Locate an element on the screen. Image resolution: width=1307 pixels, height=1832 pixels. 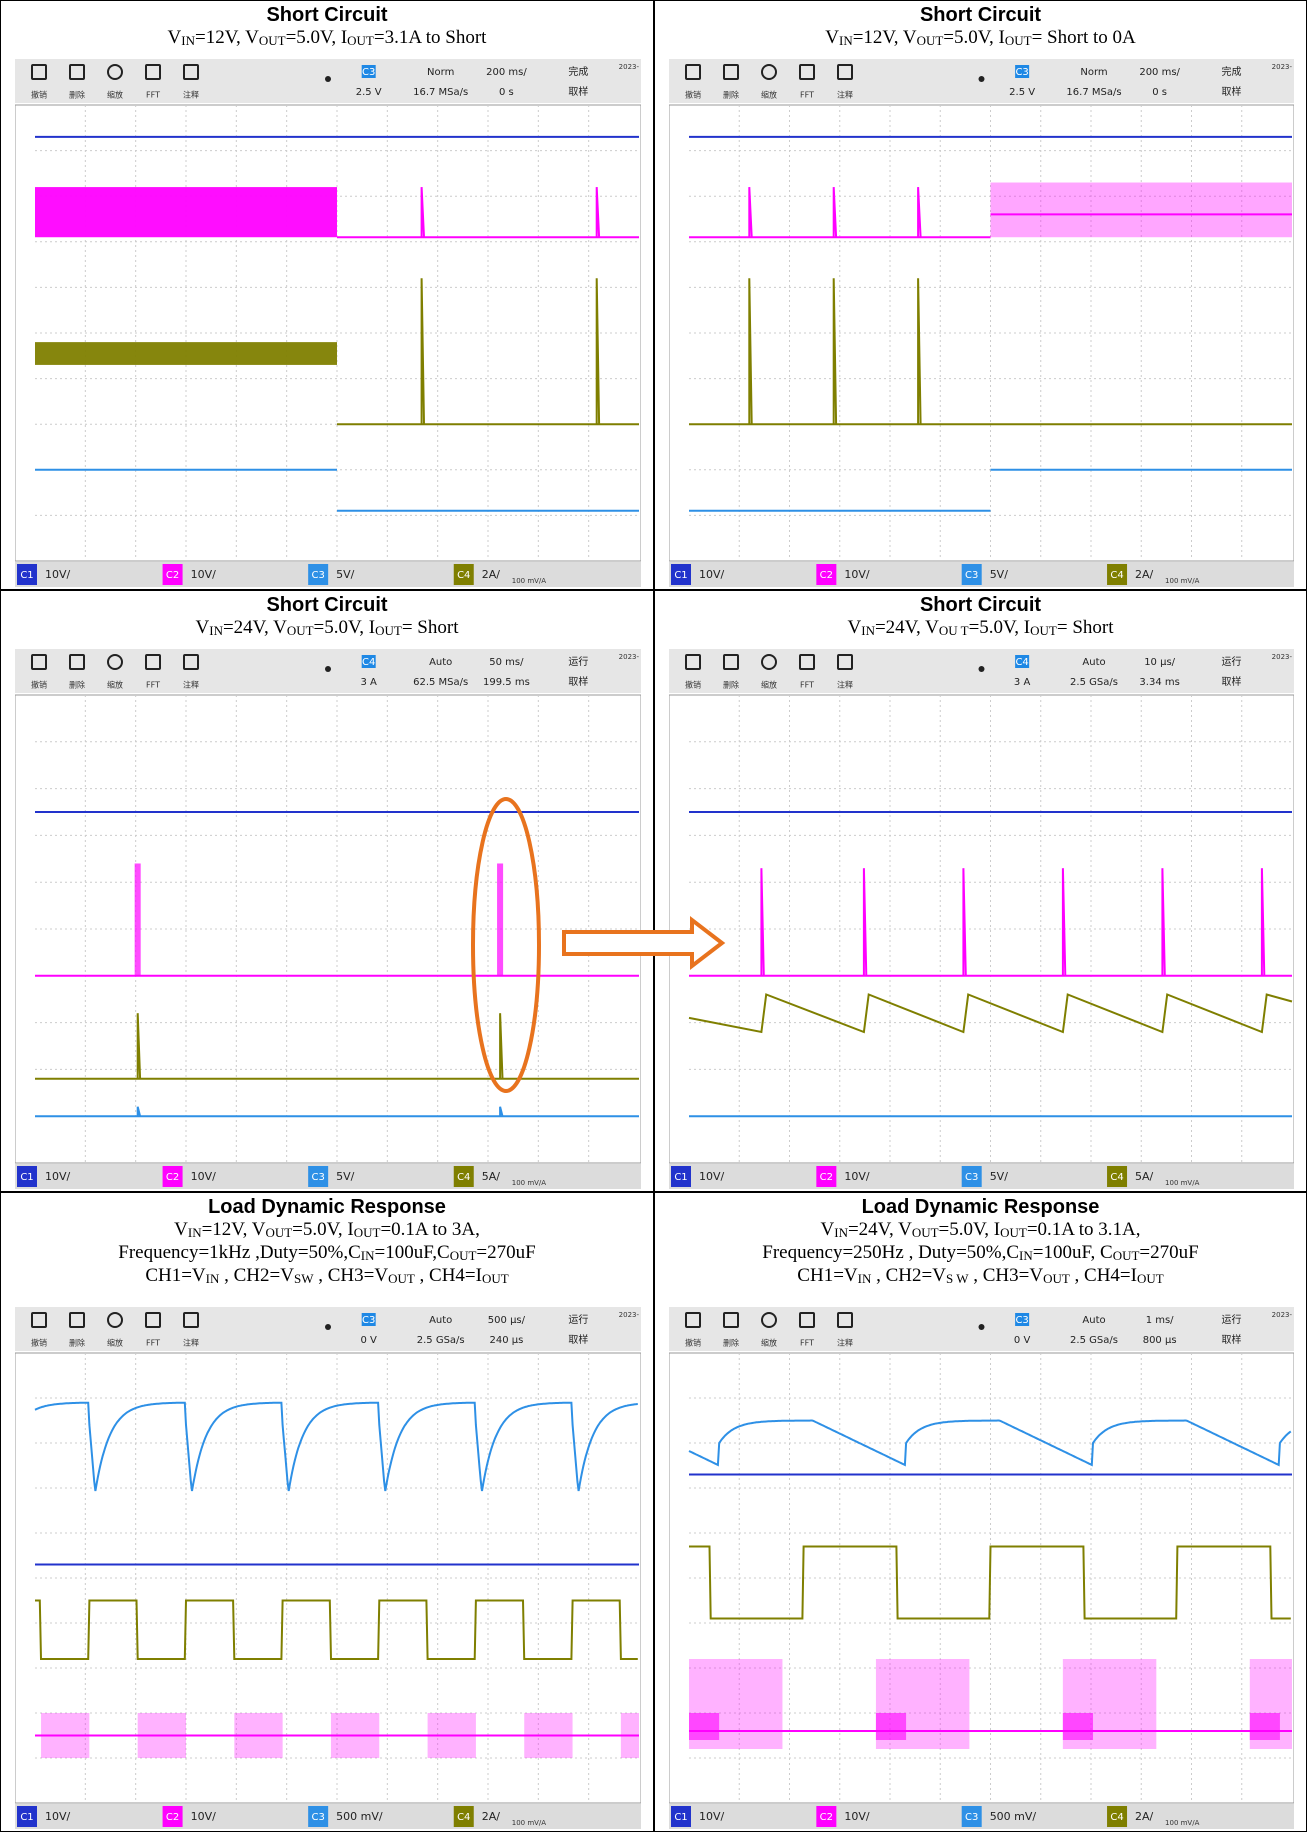
trigger-info: 完成 is located at coordinates (1232, 71).